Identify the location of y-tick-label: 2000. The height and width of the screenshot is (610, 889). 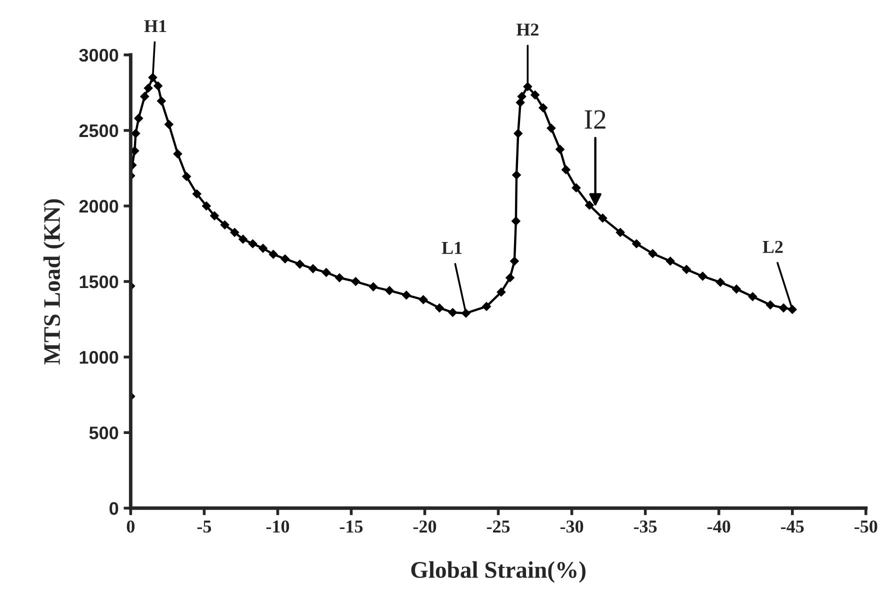
(98, 206).